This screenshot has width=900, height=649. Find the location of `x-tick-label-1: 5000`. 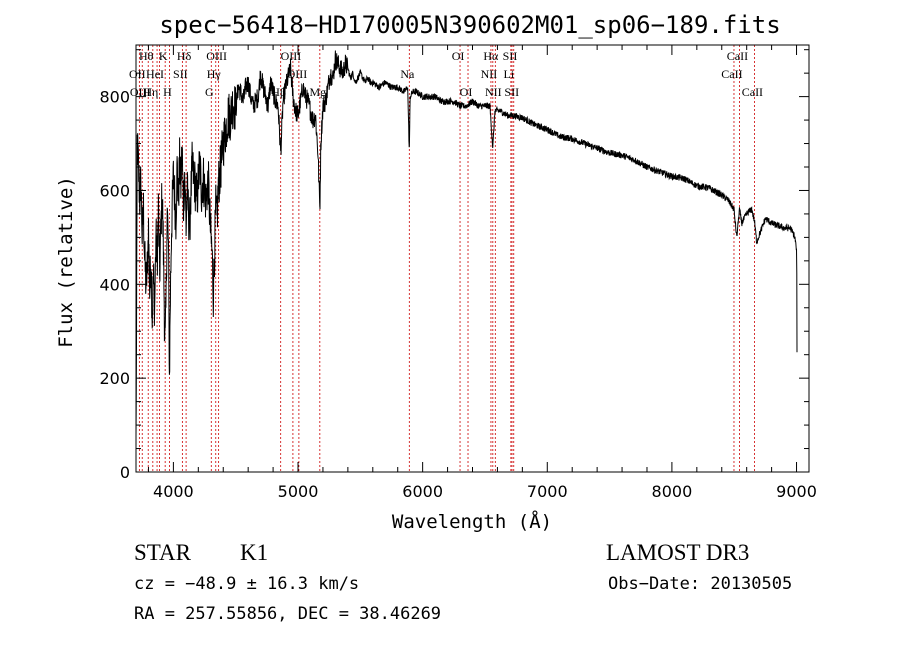

x-tick-label-1: 5000 is located at coordinates (298, 491).